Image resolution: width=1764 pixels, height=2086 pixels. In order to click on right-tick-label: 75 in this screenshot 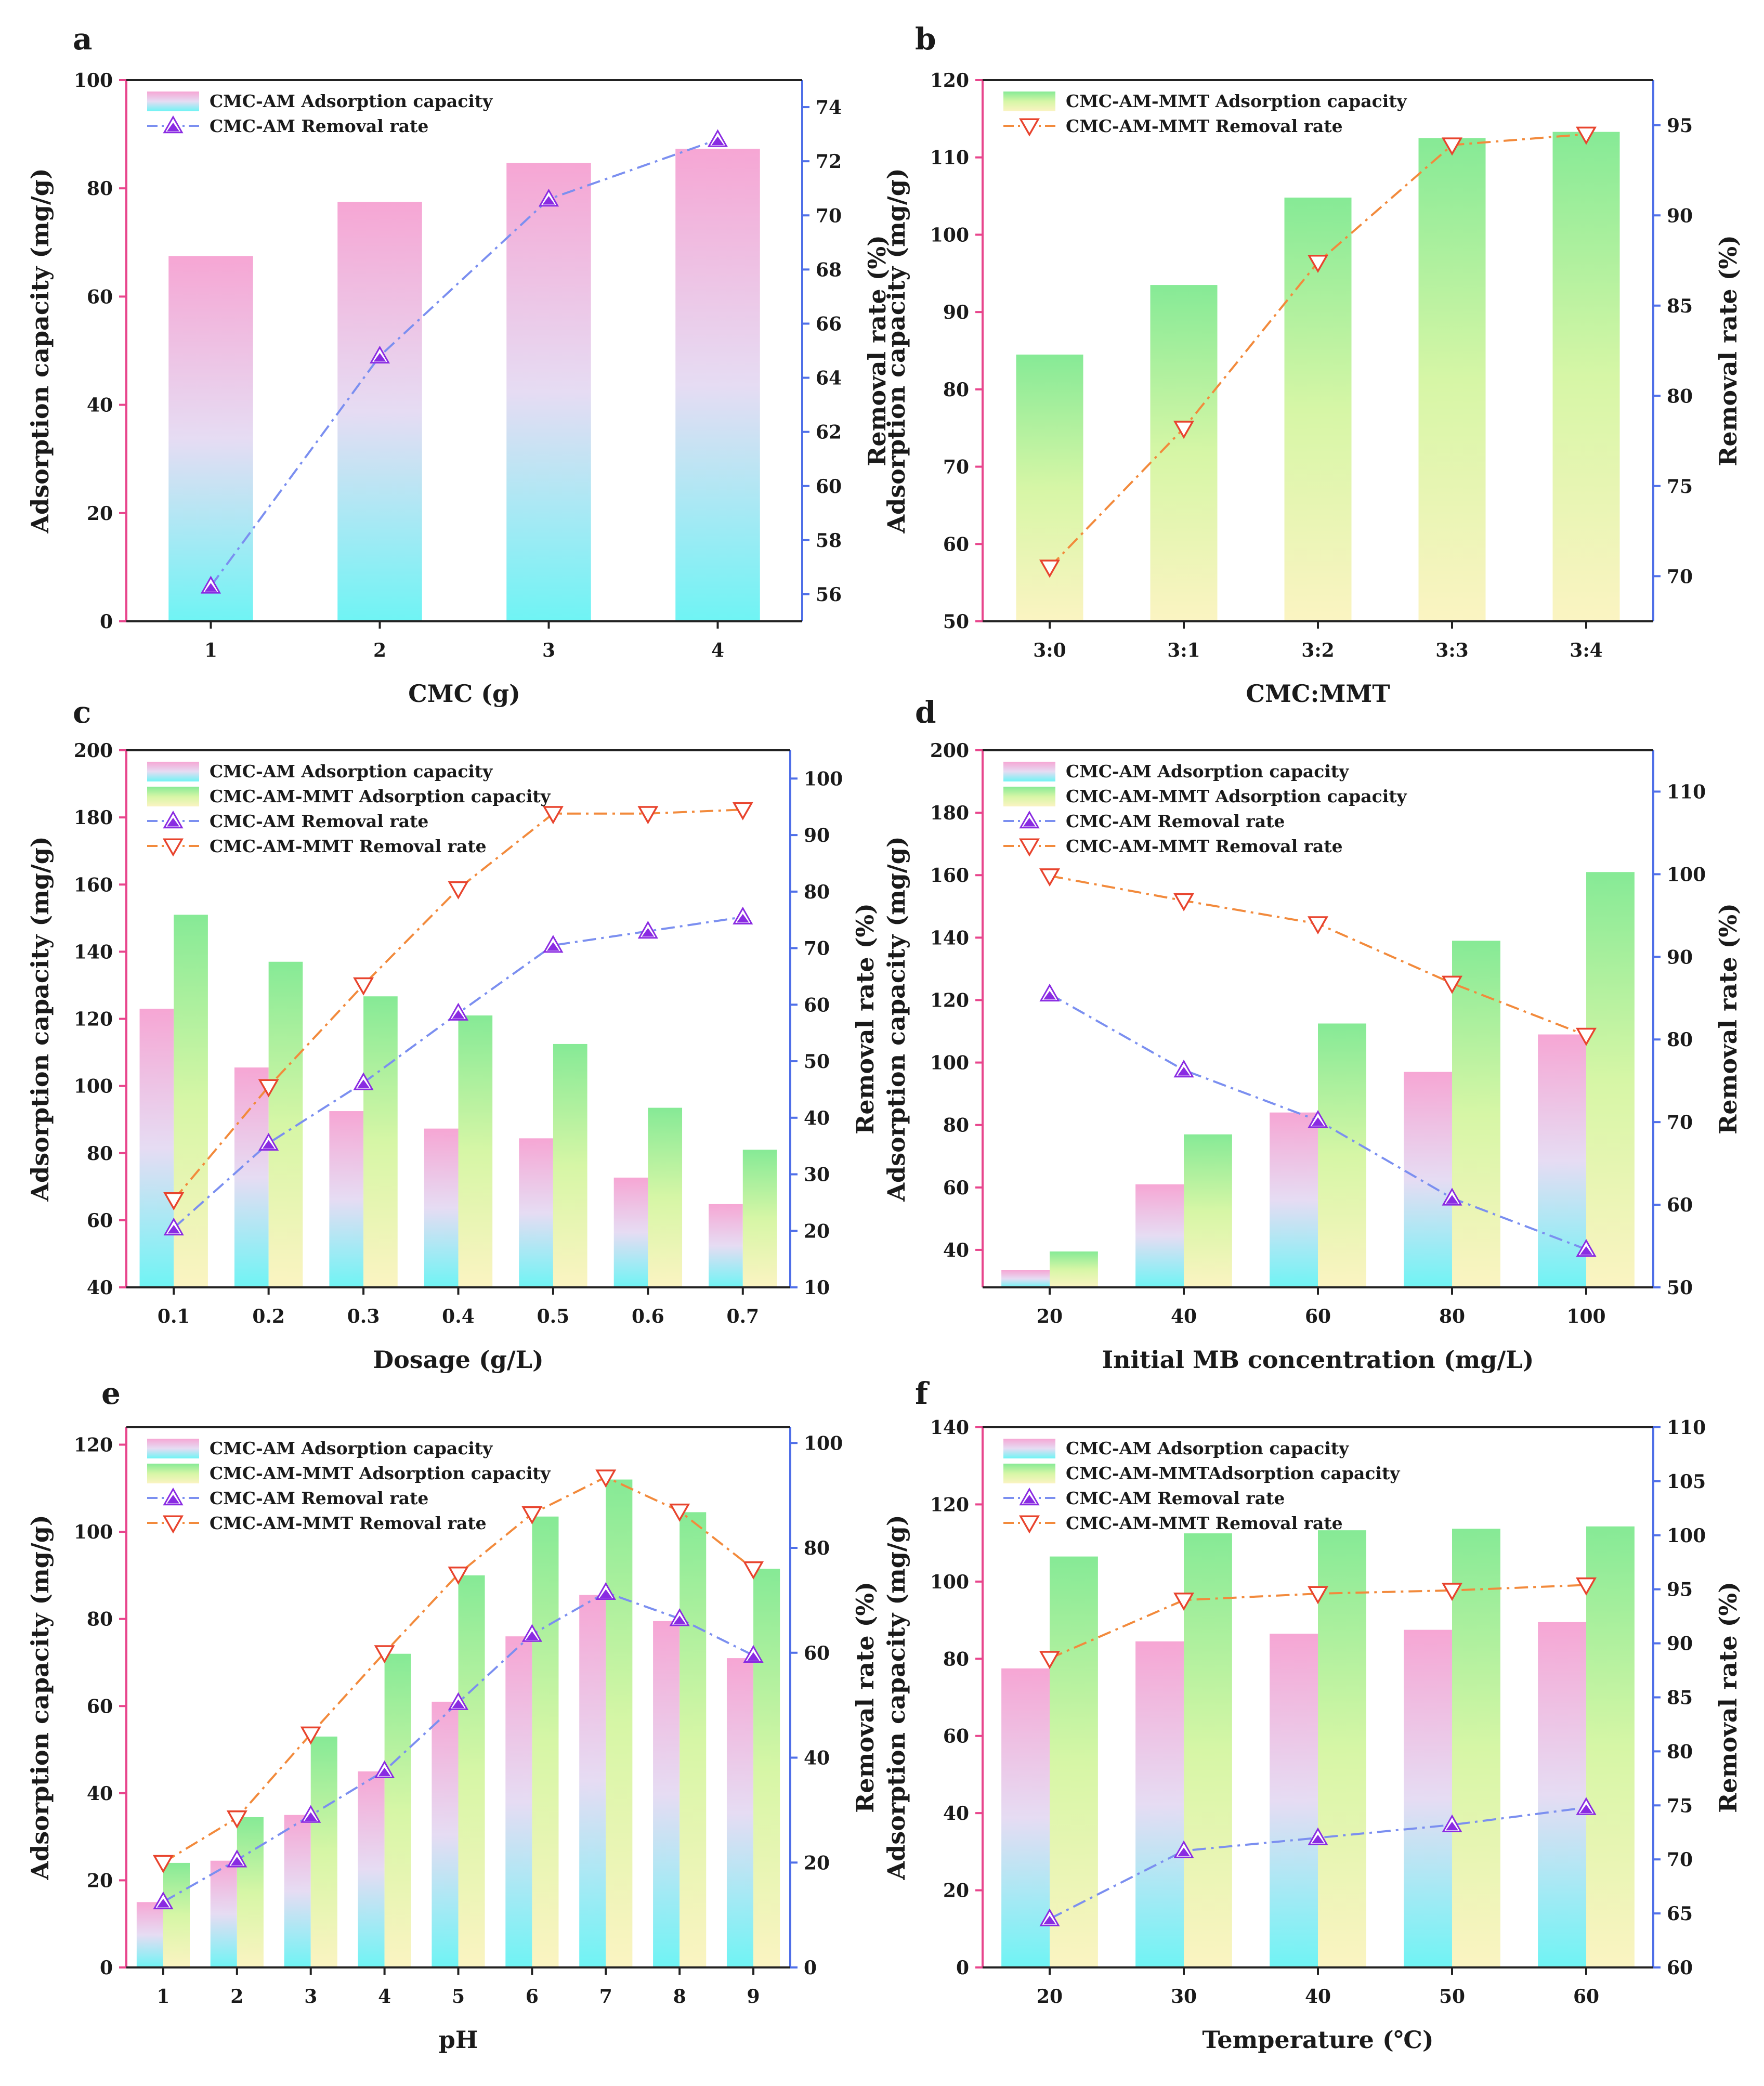, I will do `click(1680, 1806)`.